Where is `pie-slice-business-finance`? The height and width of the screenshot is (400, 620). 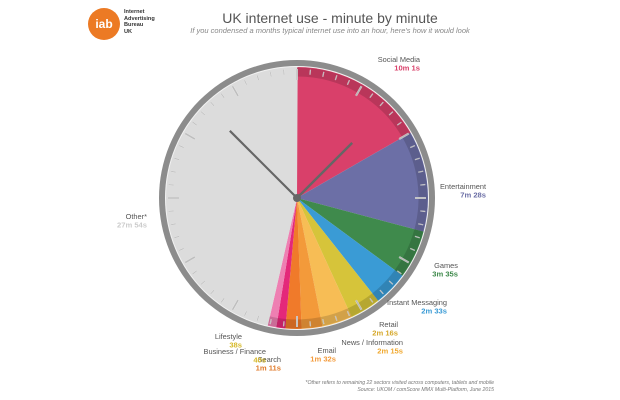
pie-slice-business-finance is located at coordinates (286, 263).